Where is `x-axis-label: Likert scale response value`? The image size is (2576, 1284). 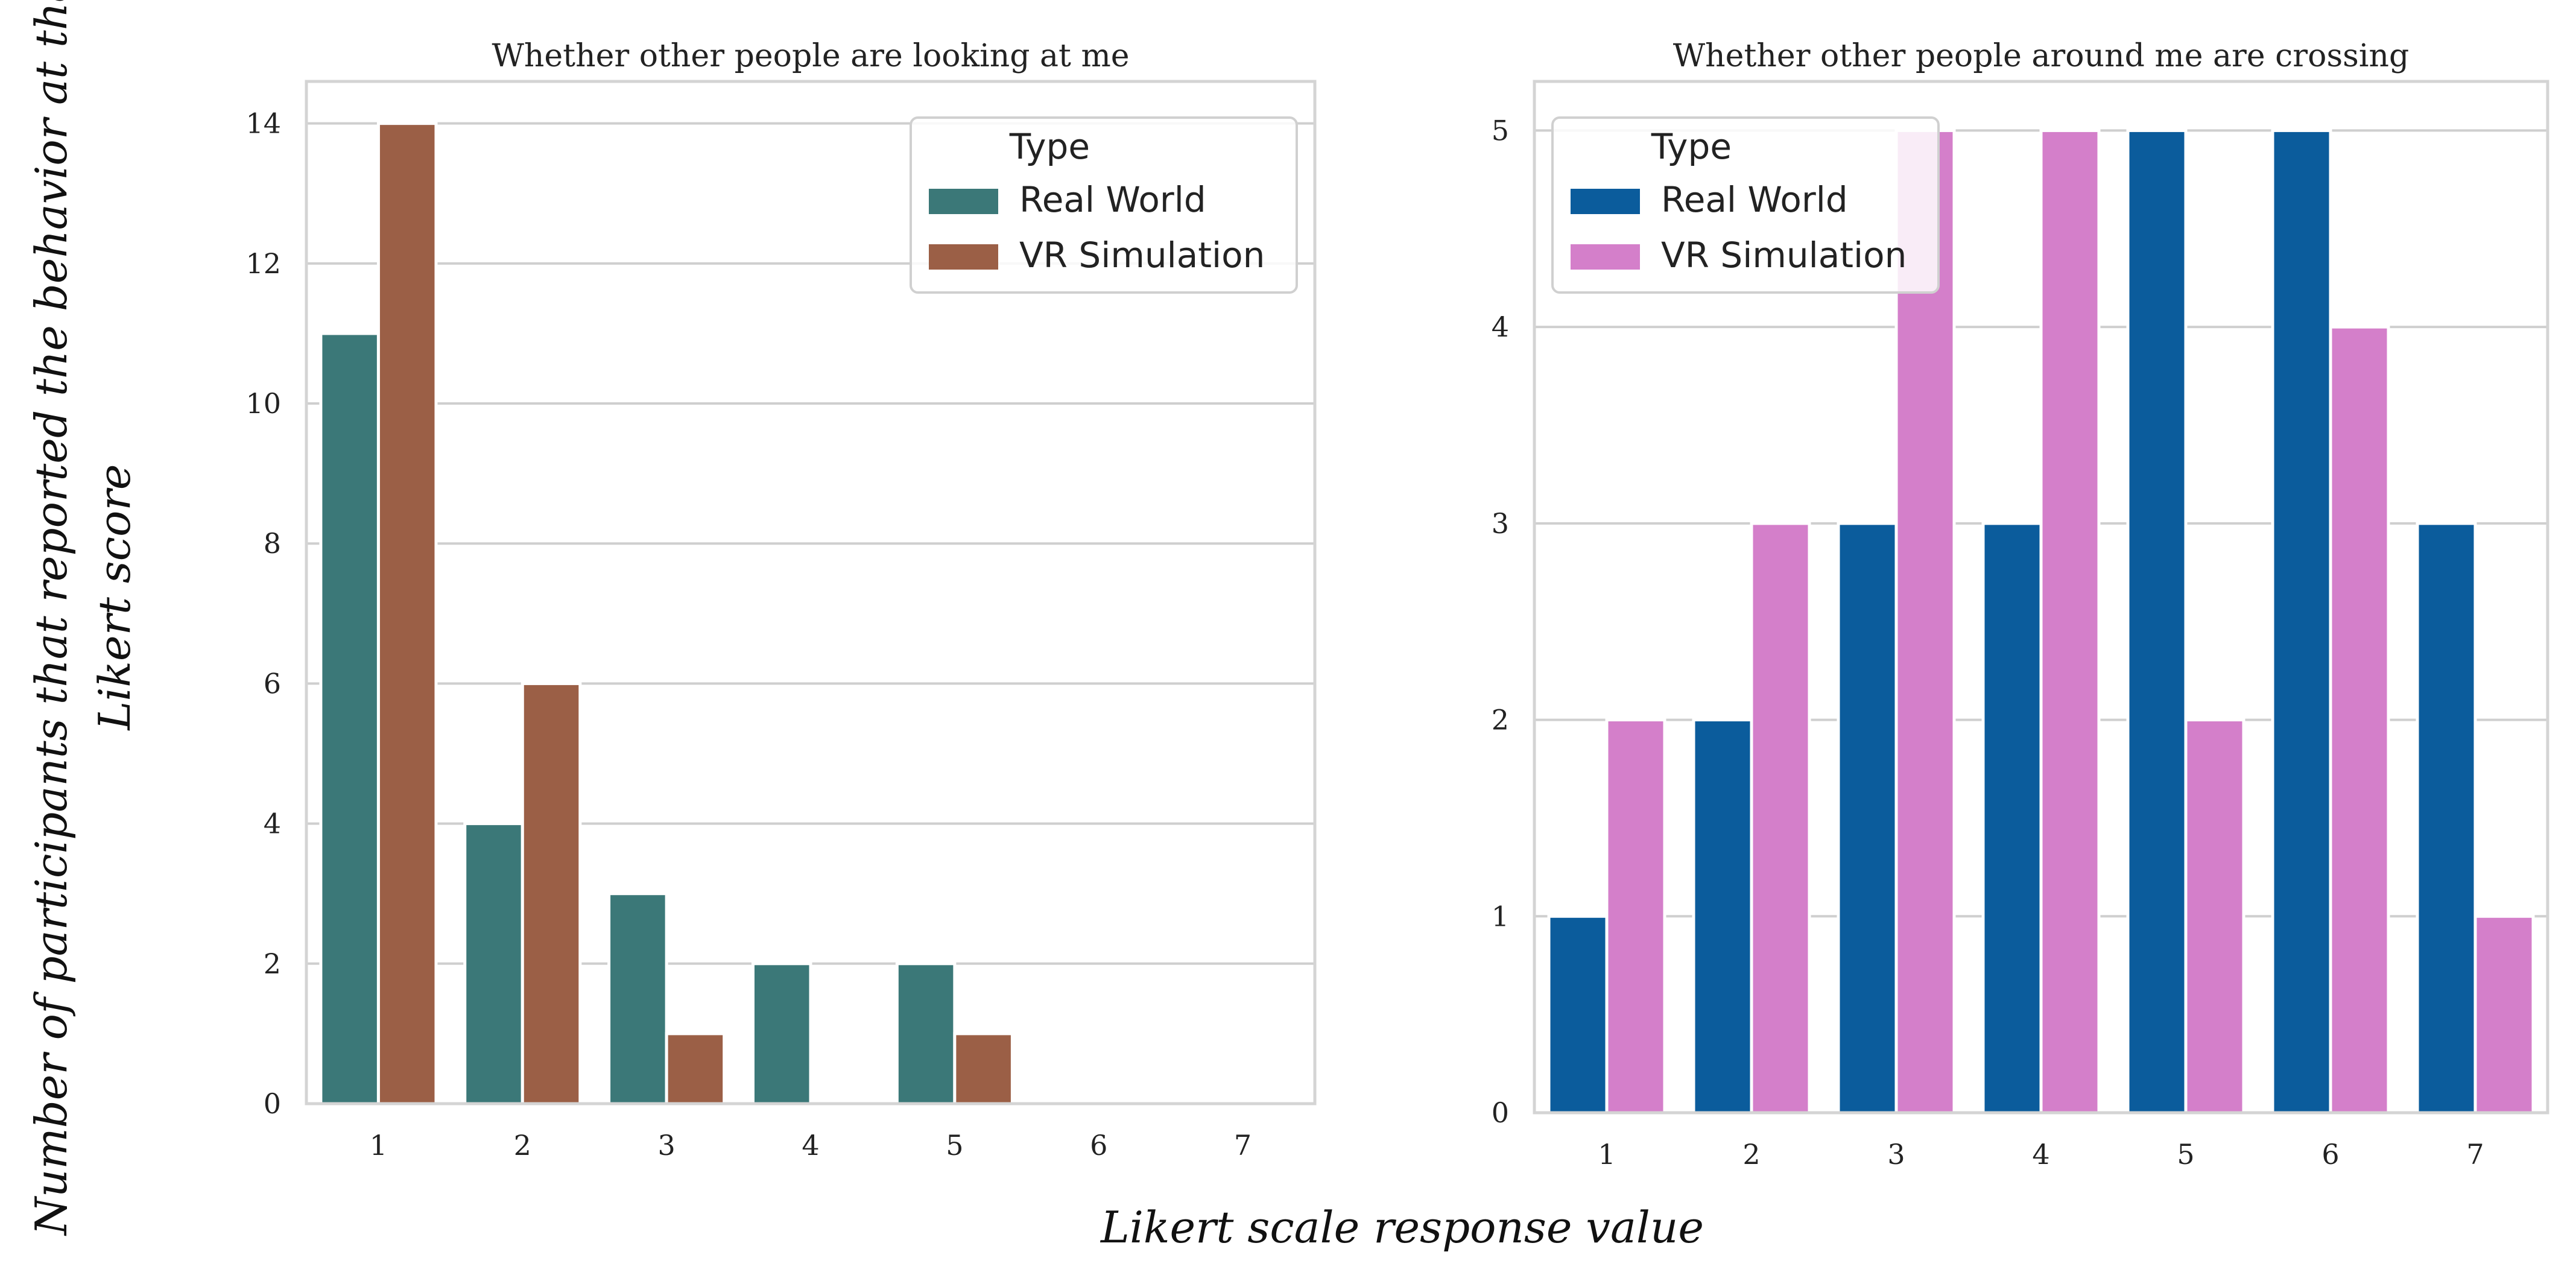
x-axis-label: Likert scale response value is located at coordinates (1402, 1227).